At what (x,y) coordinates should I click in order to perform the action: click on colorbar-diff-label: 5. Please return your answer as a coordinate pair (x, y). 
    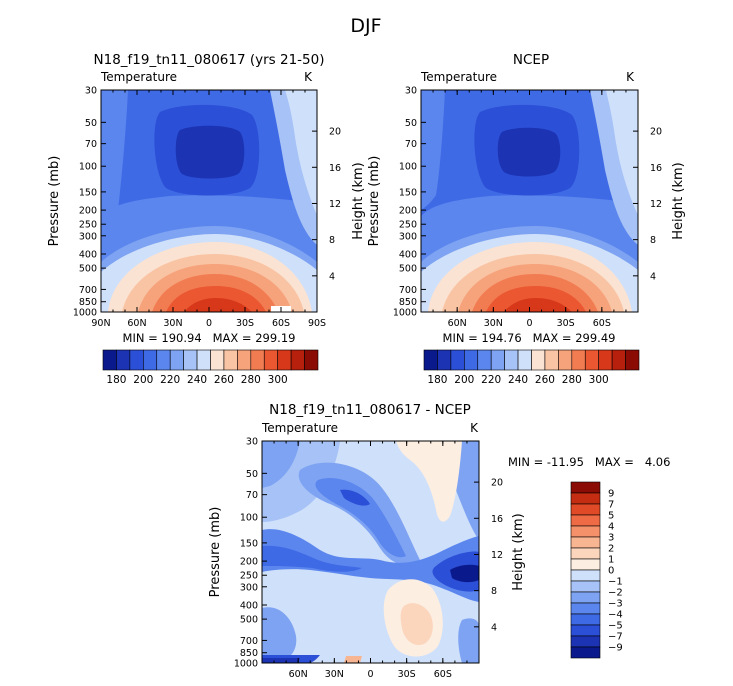
    Looking at the image, I should click on (611, 516).